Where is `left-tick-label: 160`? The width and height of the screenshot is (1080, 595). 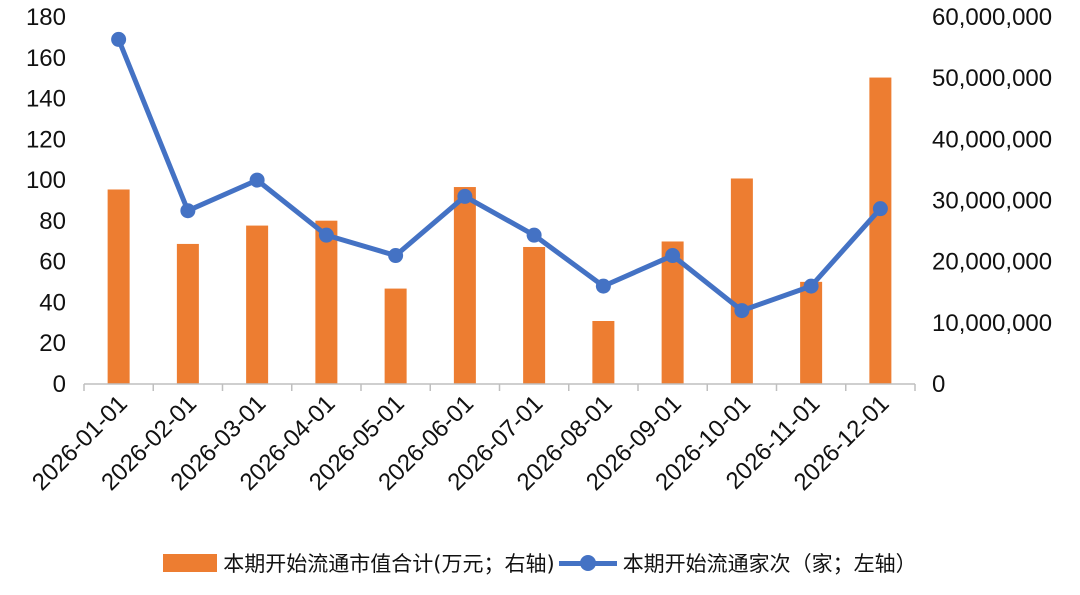
left-tick-label: 160 is located at coordinates (46, 58).